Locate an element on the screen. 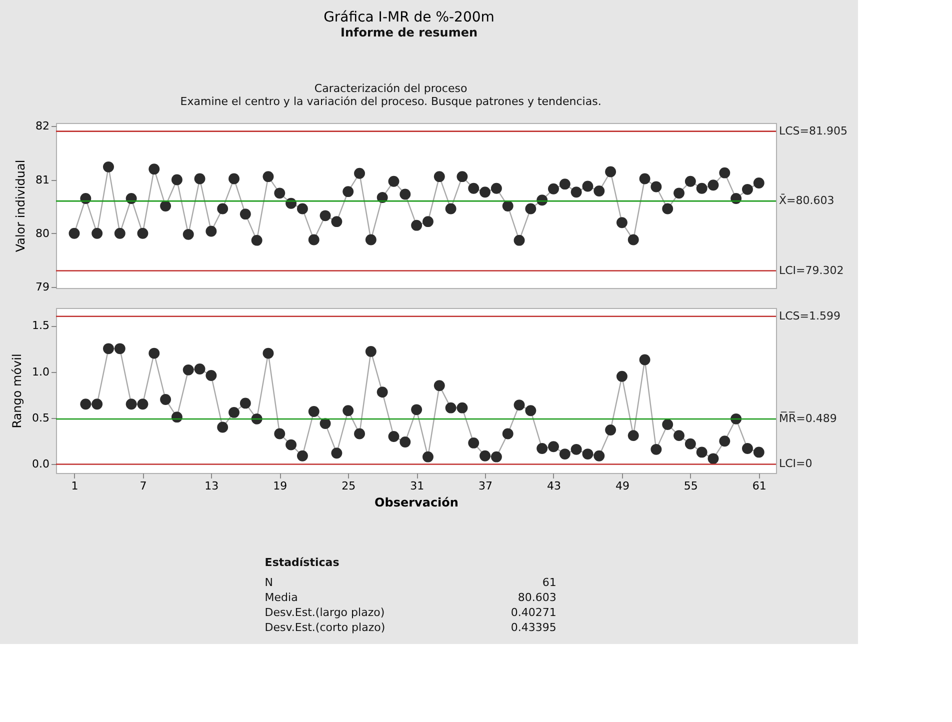 This screenshot has width=952, height=722. x-axis-title: Observación is located at coordinates (416, 503).